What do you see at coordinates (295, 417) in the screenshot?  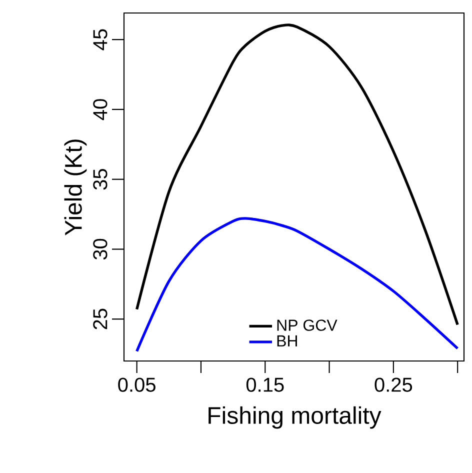 I see `x-axis-title: Fishing mortality` at bounding box center [295, 417].